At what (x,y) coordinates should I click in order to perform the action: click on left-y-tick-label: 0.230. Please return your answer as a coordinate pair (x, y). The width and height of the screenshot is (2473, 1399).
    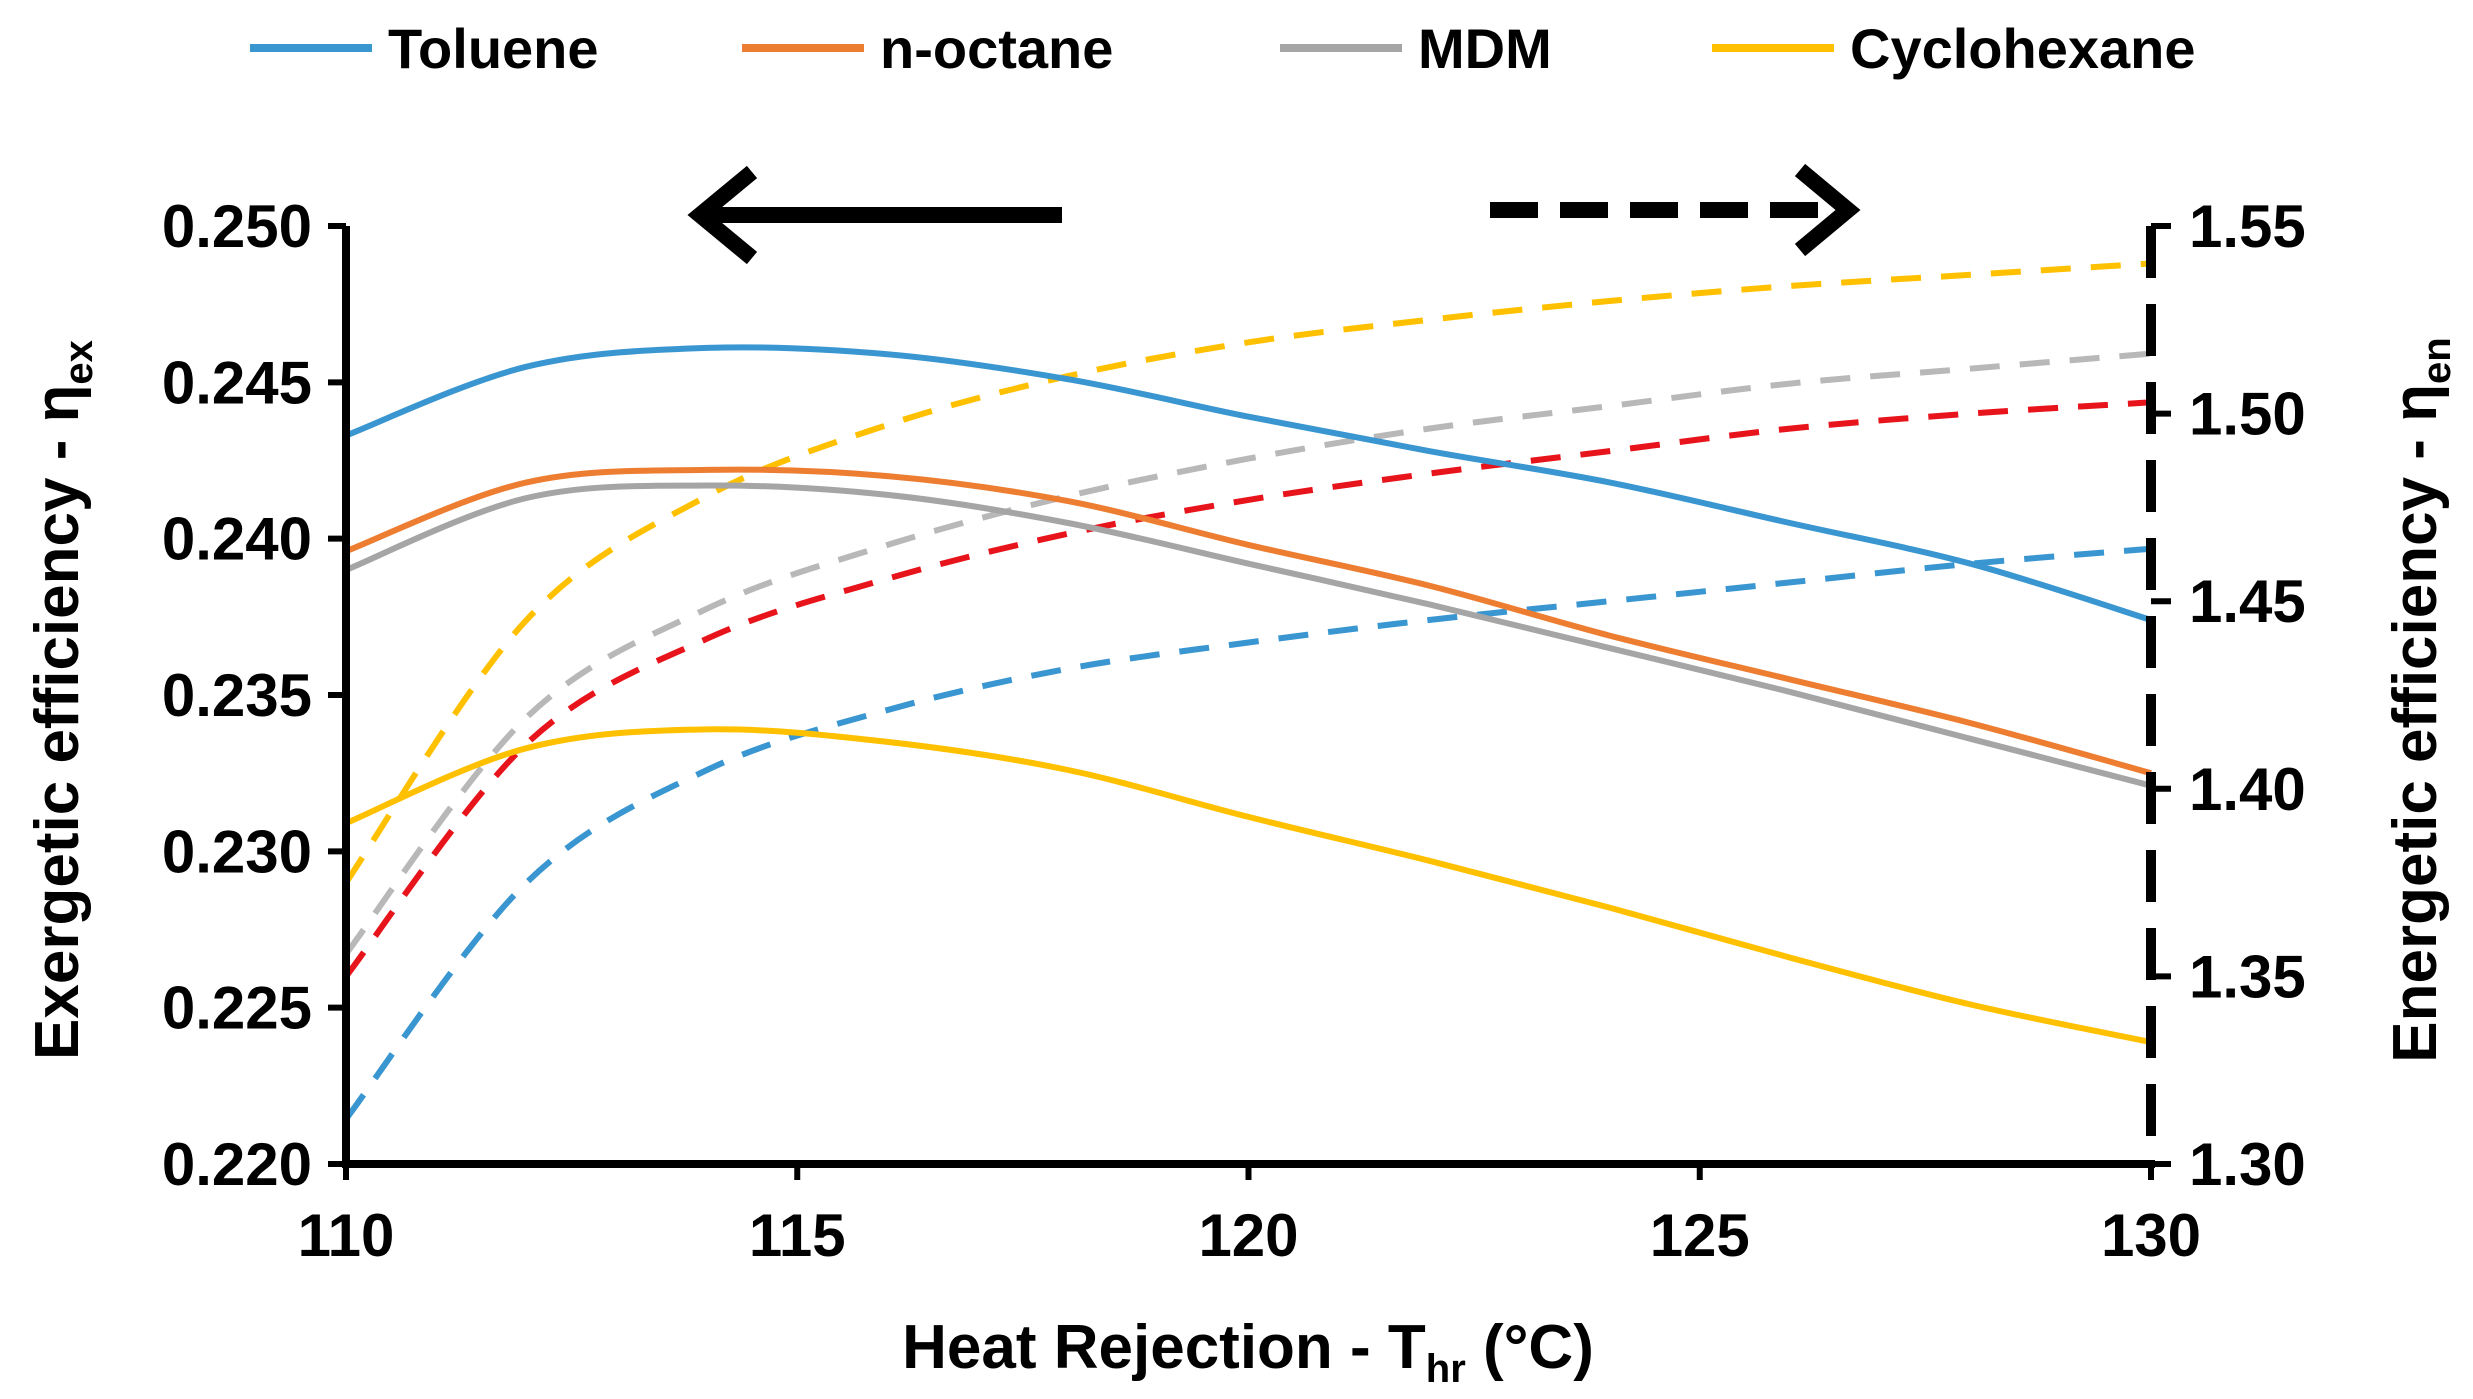
    Looking at the image, I should click on (237, 851).